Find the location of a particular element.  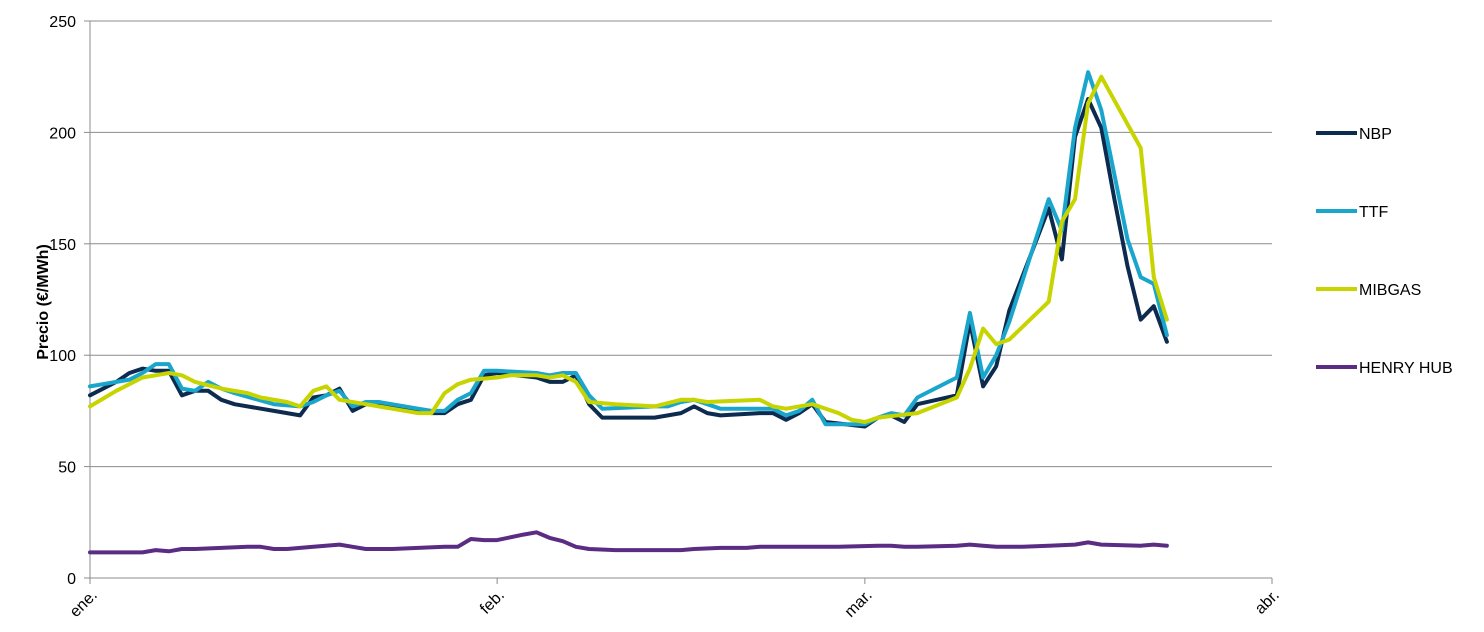

y-tick-label: 0 is located at coordinates (71, 579).